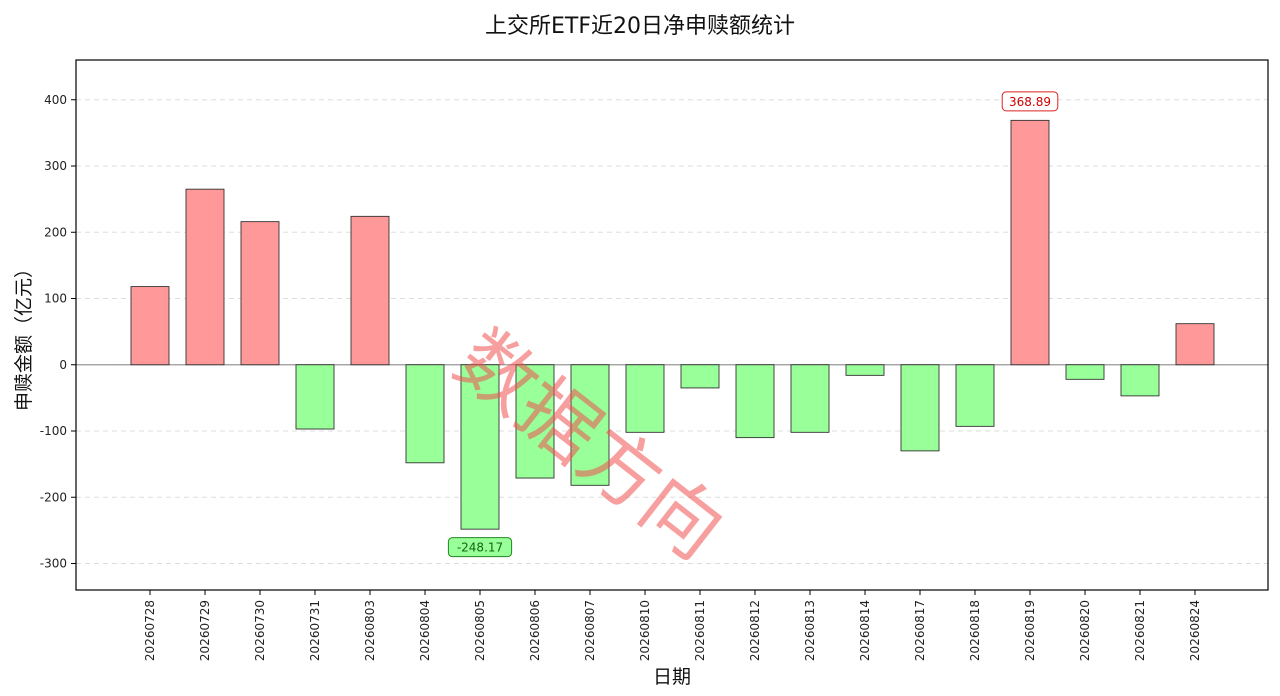 Image resolution: width=1280 pixels, height=696 pixels. What do you see at coordinates (63, 365) in the screenshot?
I see `y-tick-label: 0` at bounding box center [63, 365].